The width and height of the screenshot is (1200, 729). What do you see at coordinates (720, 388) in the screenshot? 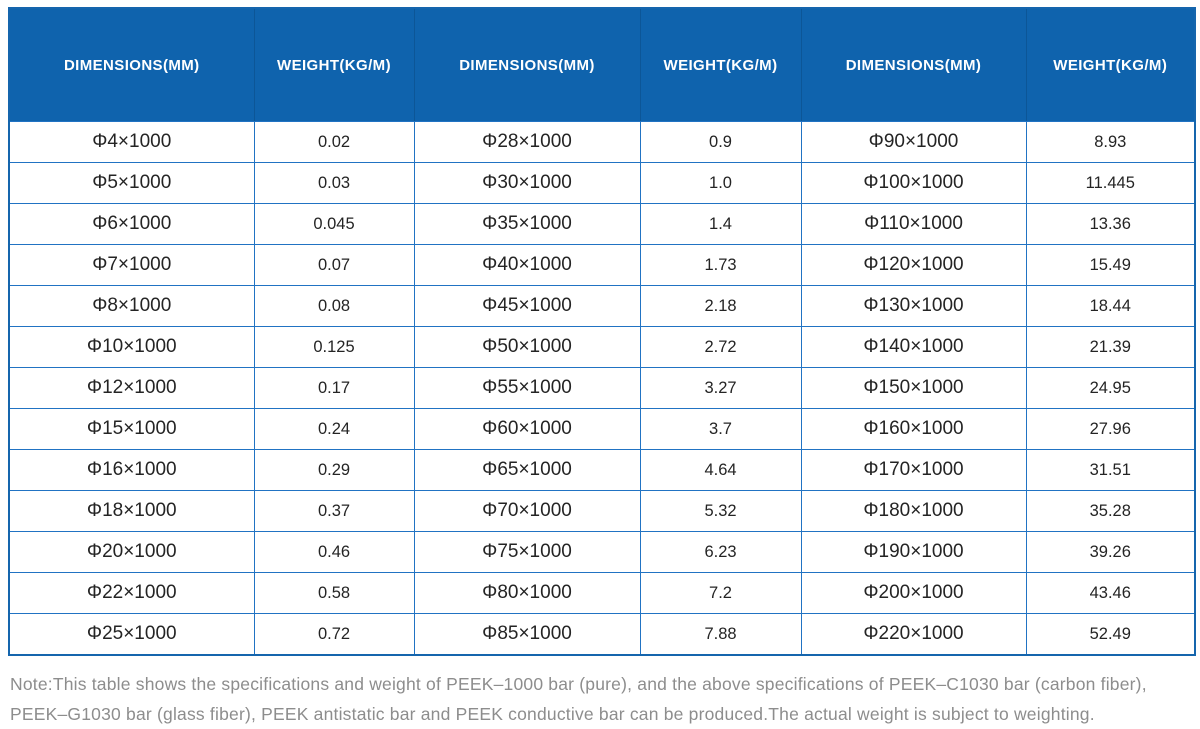
I see `weight-cell: 3.27` at bounding box center [720, 388].